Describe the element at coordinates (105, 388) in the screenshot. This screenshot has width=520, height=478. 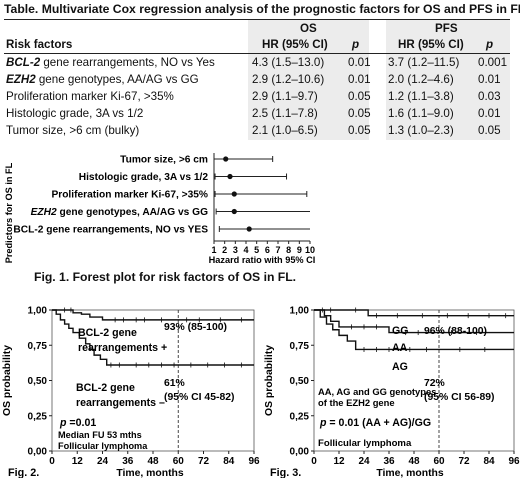
I see `km1-label-bcl2-neg-line1: BCL-2 gene` at that location.